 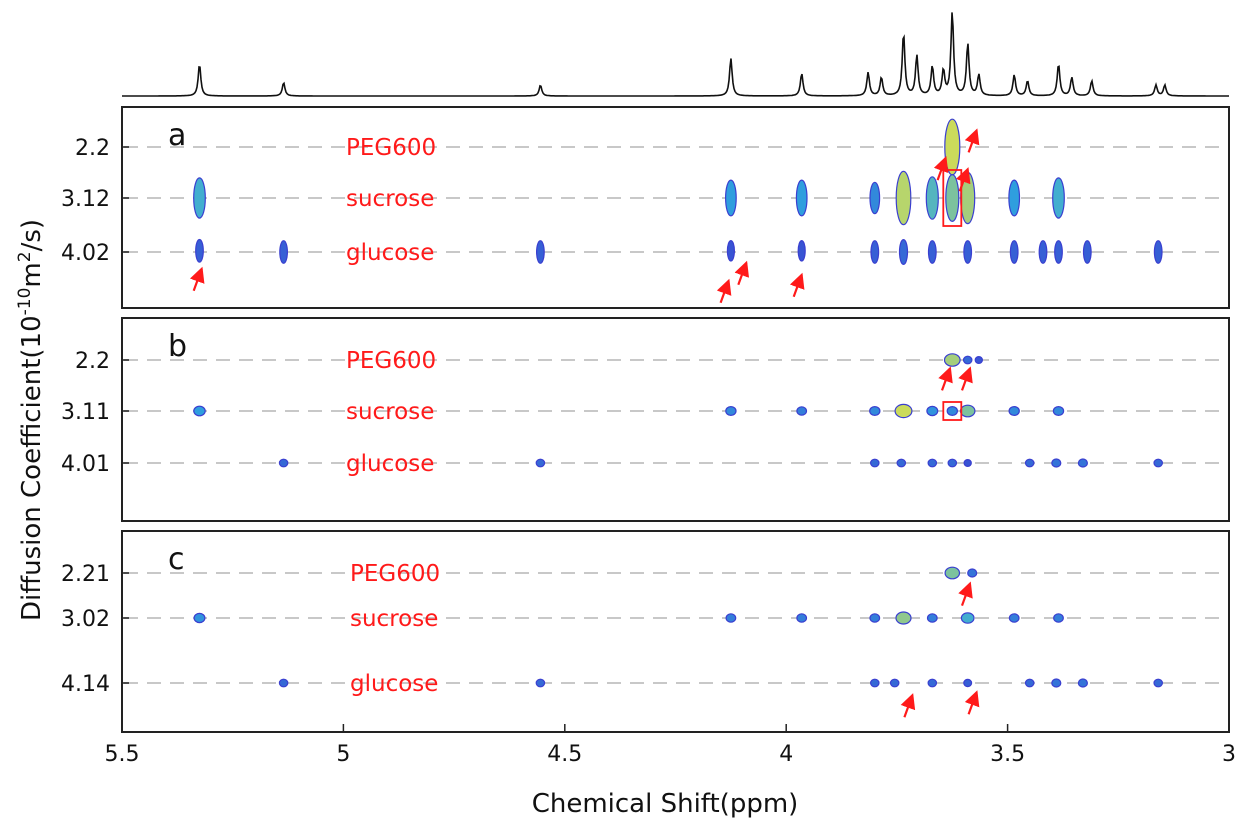 I want to click on x-axis-label: Chemical Shift(ppm), so click(x=665, y=804).